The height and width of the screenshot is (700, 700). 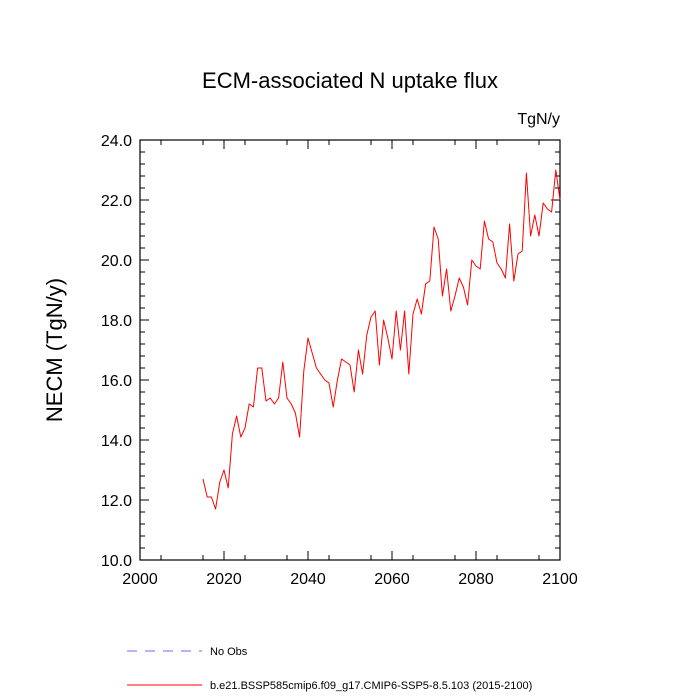 What do you see at coordinates (224, 579) in the screenshot?
I see `x-tick-label: 2020` at bounding box center [224, 579].